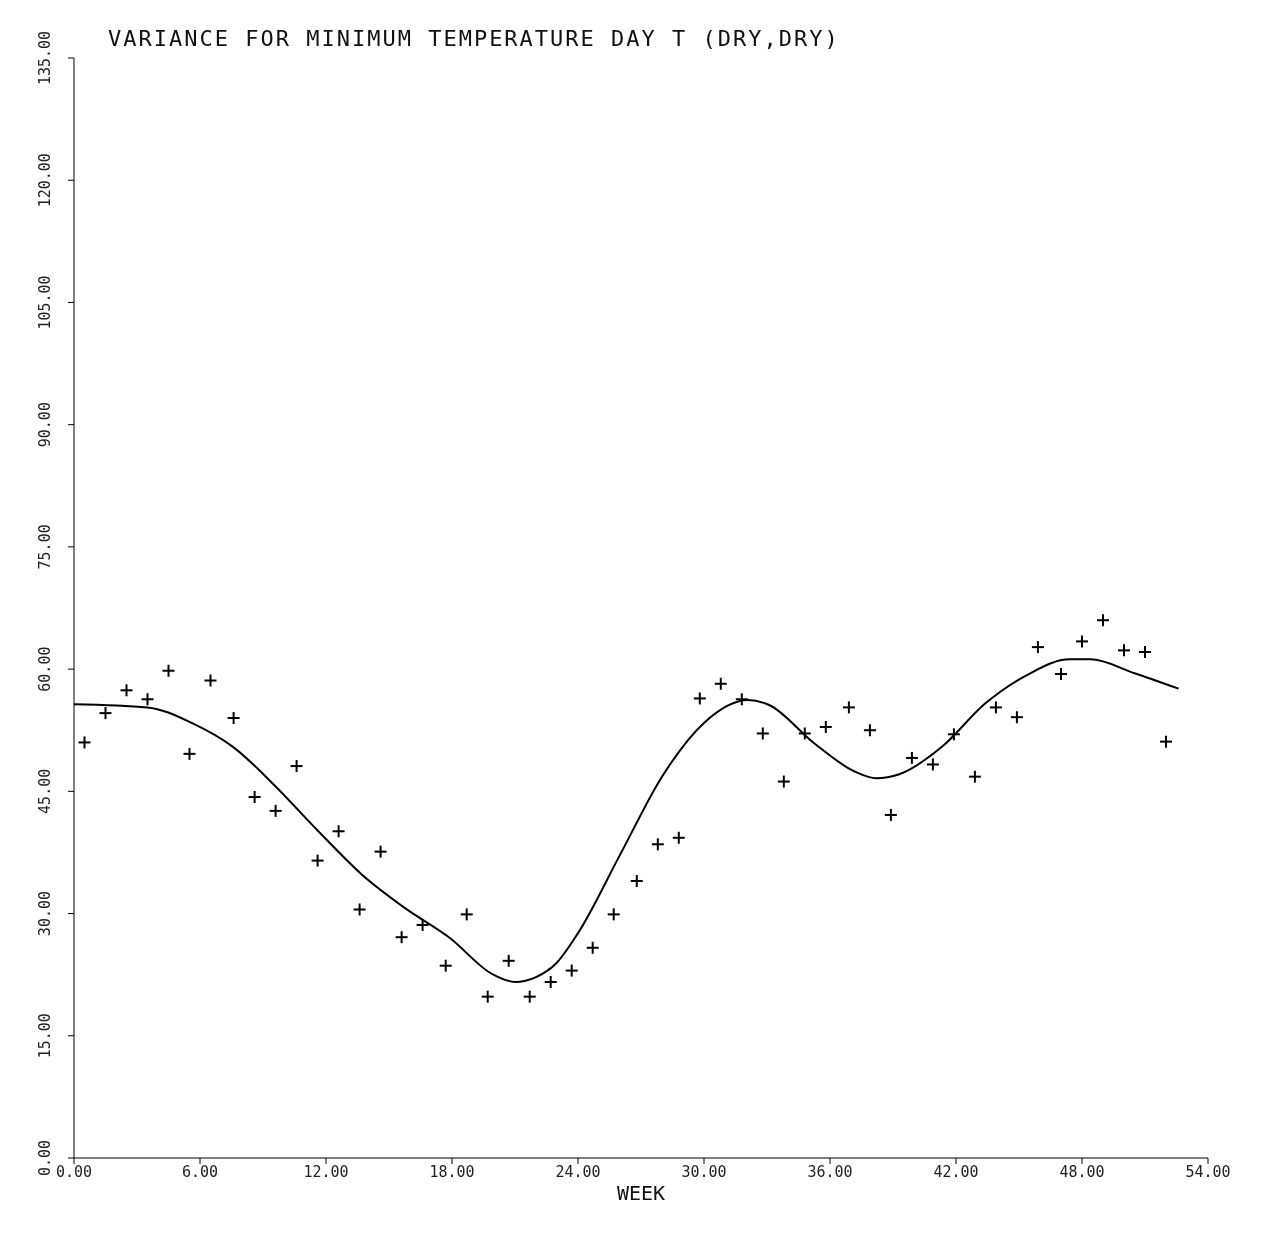 This screenshot has width=1270, height=1252. Describe the element at coordinates (45, 913) in the screenshot. I see `y-tick-label: 30.00` at that location.